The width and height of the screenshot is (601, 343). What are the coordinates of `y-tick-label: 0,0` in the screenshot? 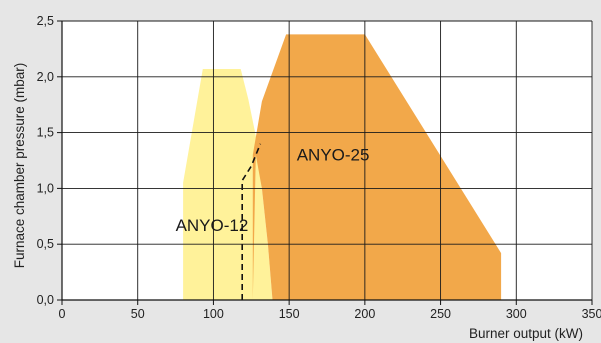 It's located at (45, 300).